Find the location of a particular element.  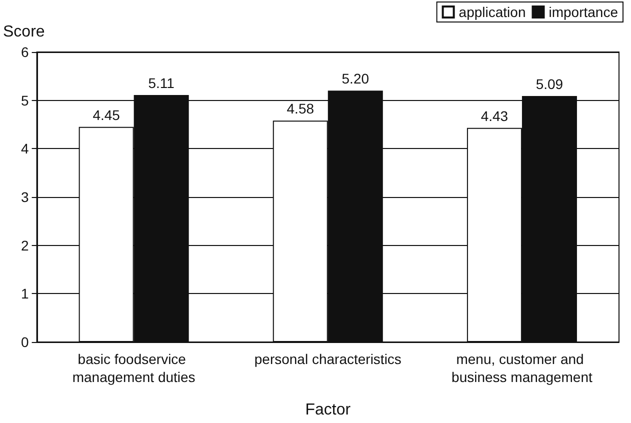

legend-label: application is located at coordinates (492, 12).